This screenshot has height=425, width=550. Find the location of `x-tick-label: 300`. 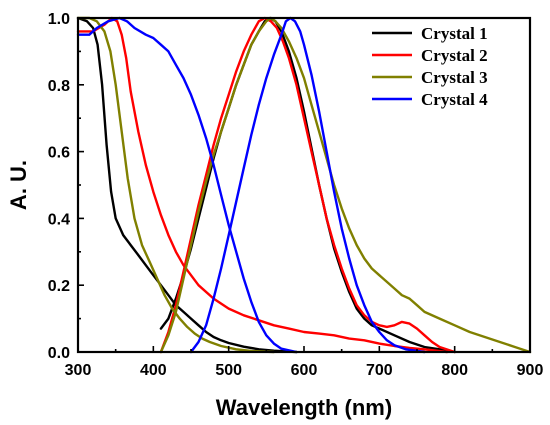

x-tick-label: 300 is located at coordinates (78, 370).